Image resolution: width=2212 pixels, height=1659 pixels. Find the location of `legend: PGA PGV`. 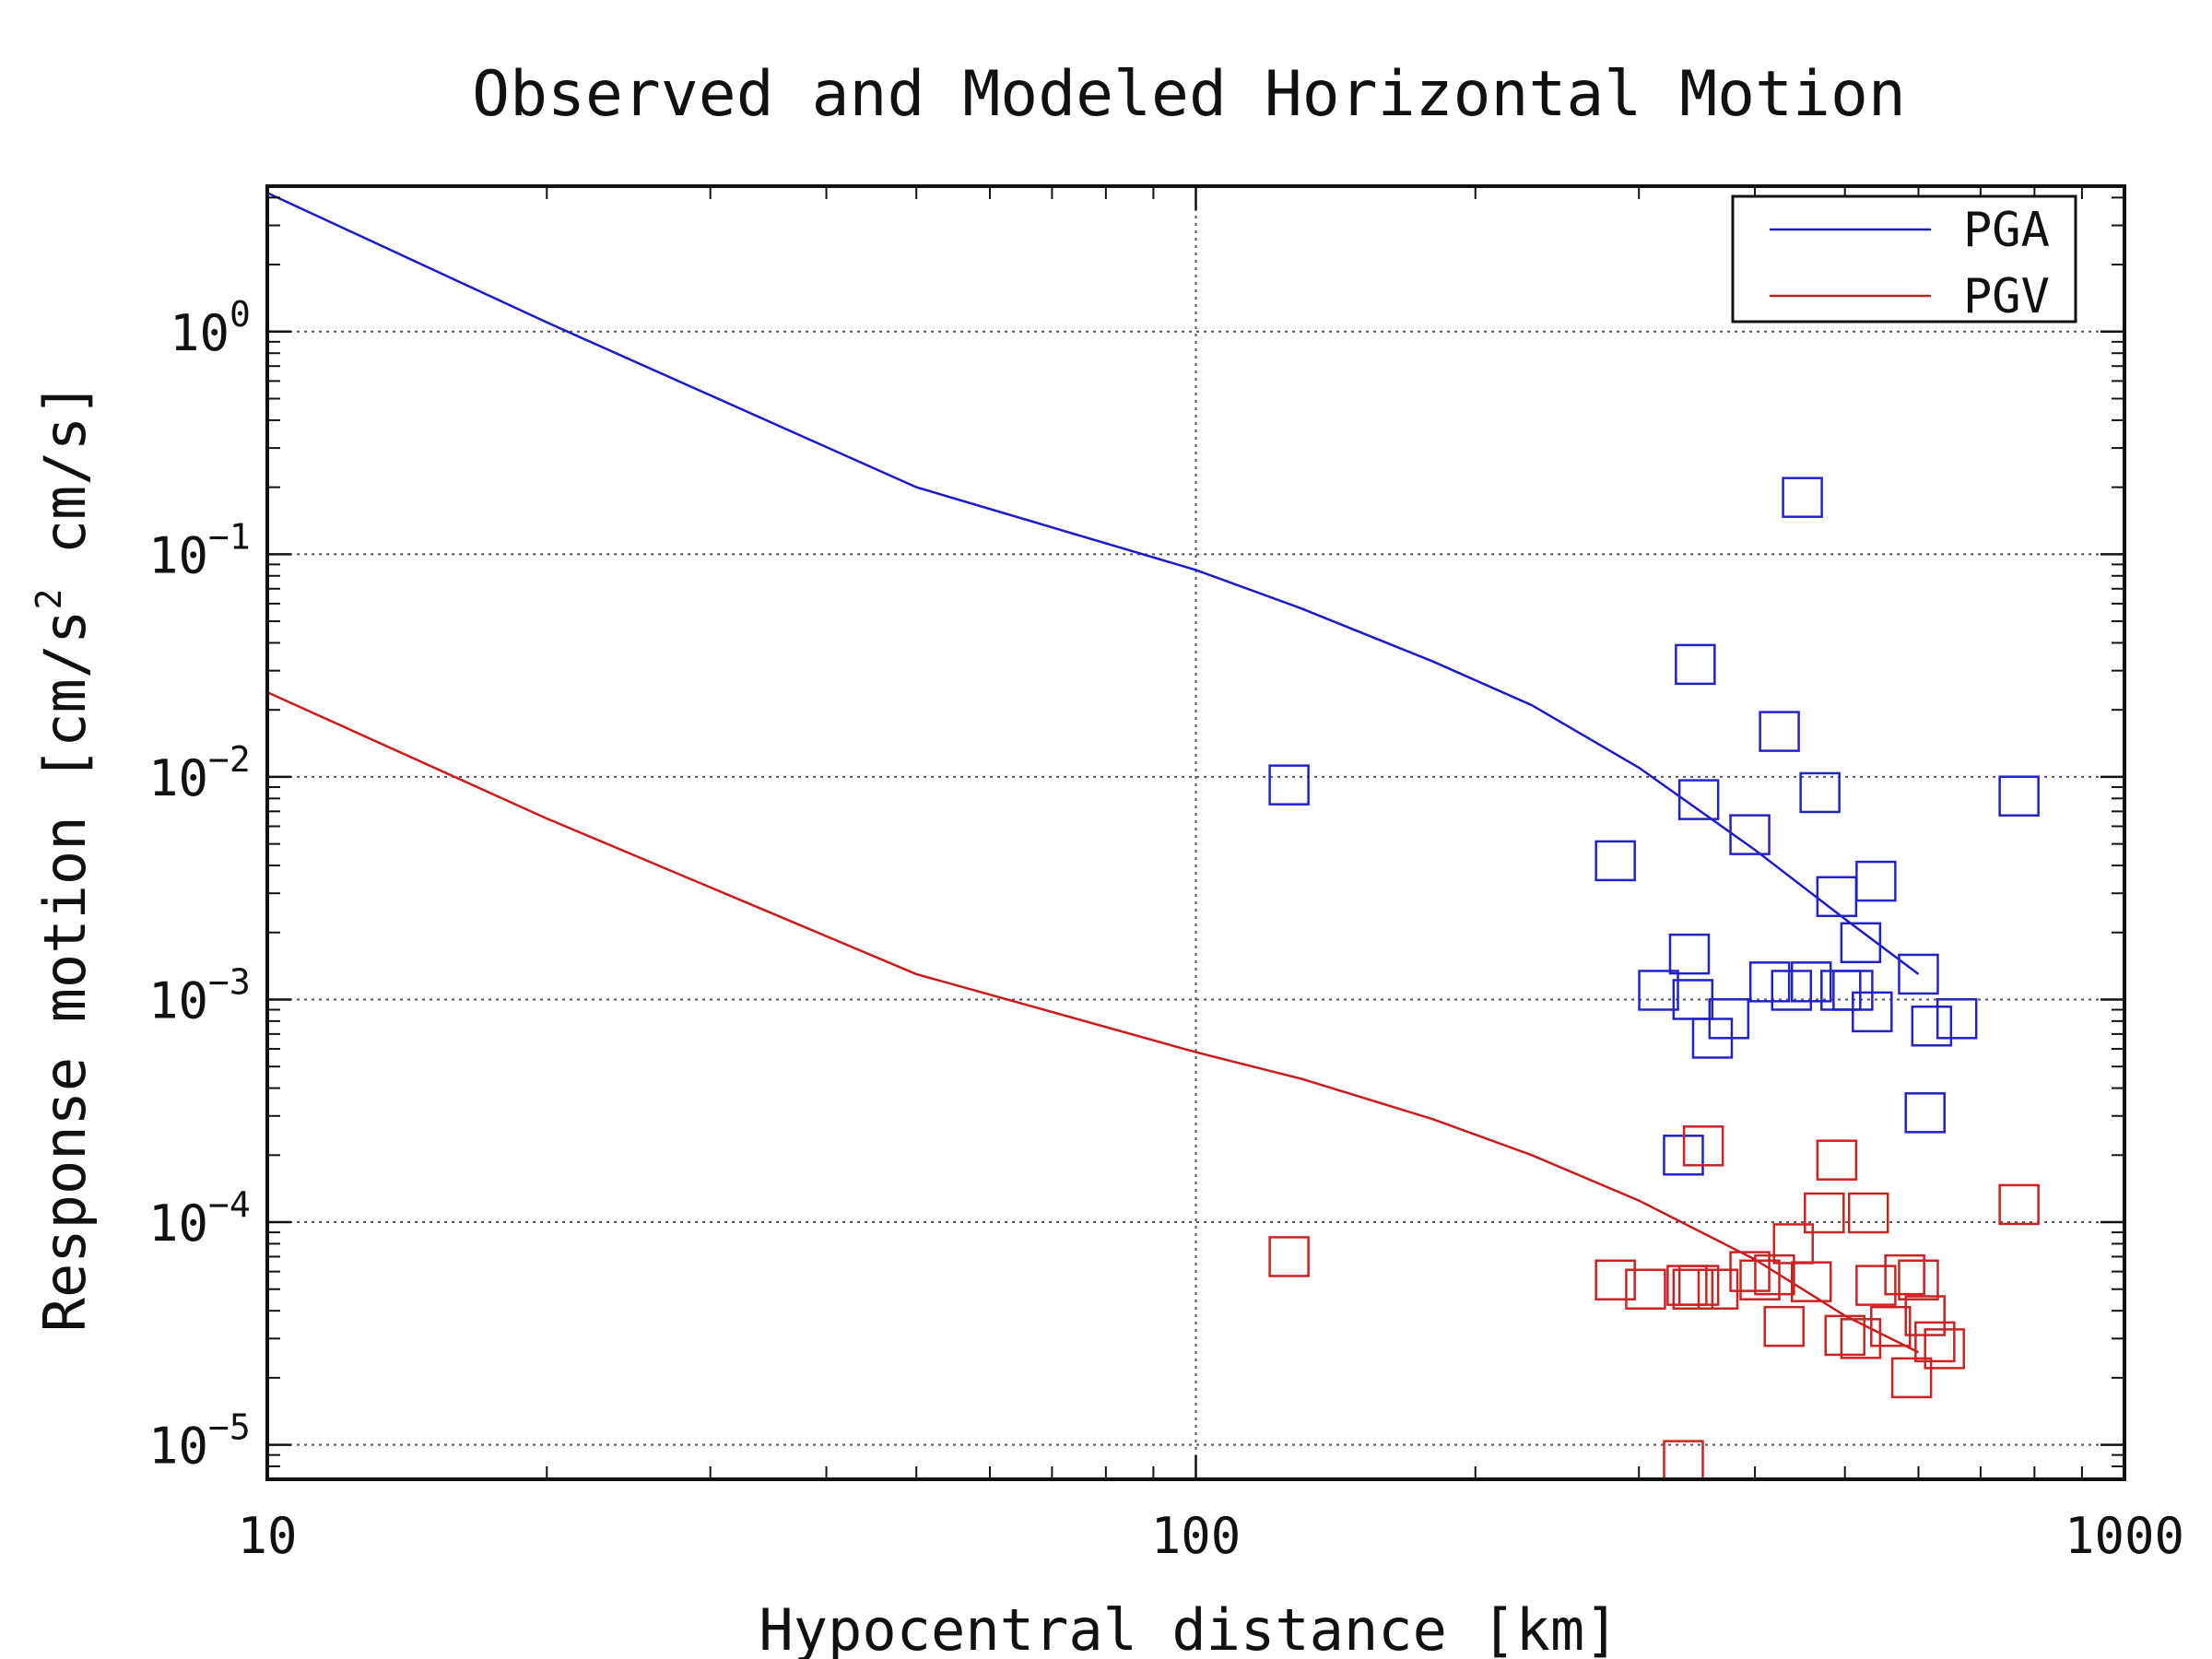

legend: PGA PGV is located at coordinates (1904, 259).